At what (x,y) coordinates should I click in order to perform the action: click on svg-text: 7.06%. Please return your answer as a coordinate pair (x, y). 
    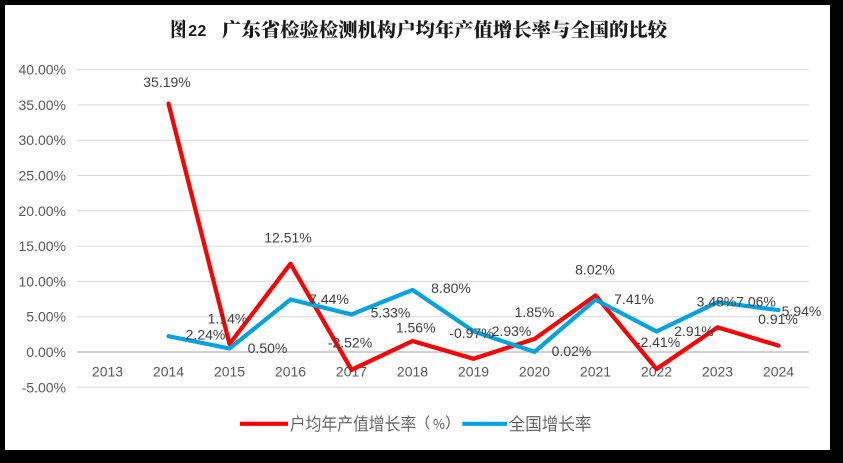
    Looking at the image, I should click on (756, 302).